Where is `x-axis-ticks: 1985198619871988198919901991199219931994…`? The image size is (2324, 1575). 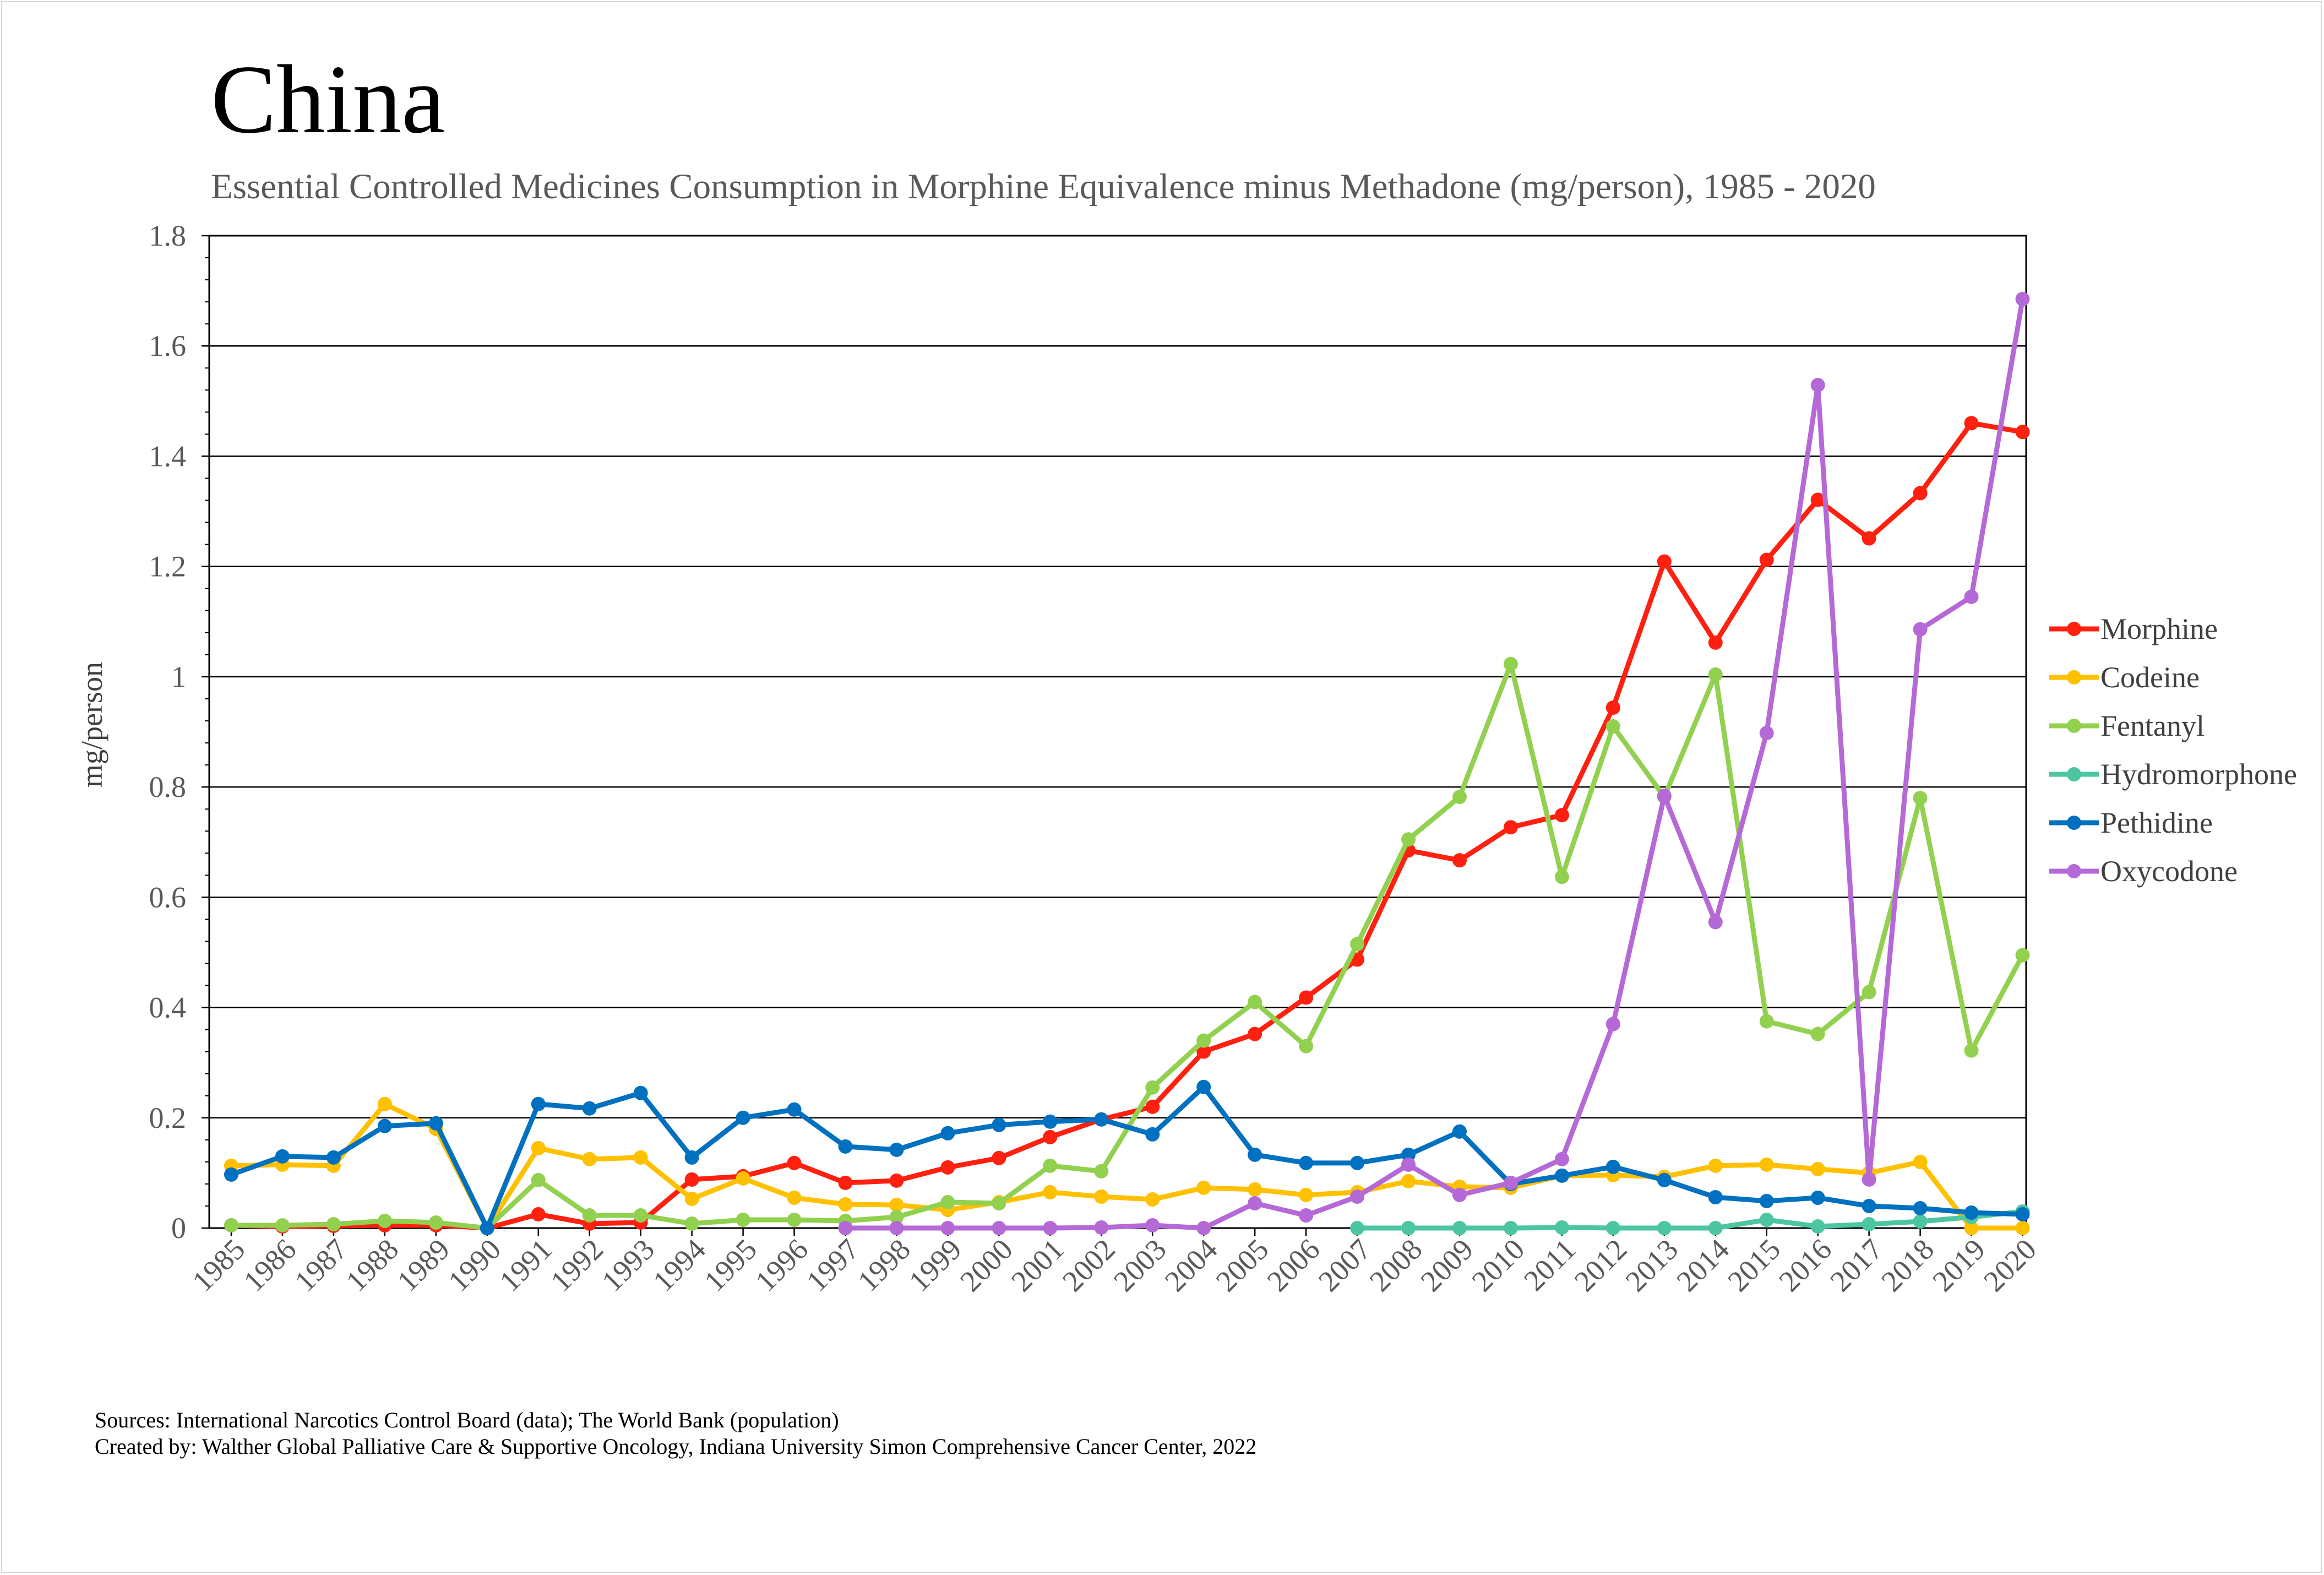 x-axis-ticks: 1985198619871988198919901991199219931994… is located at coordinates (1114, 1263).